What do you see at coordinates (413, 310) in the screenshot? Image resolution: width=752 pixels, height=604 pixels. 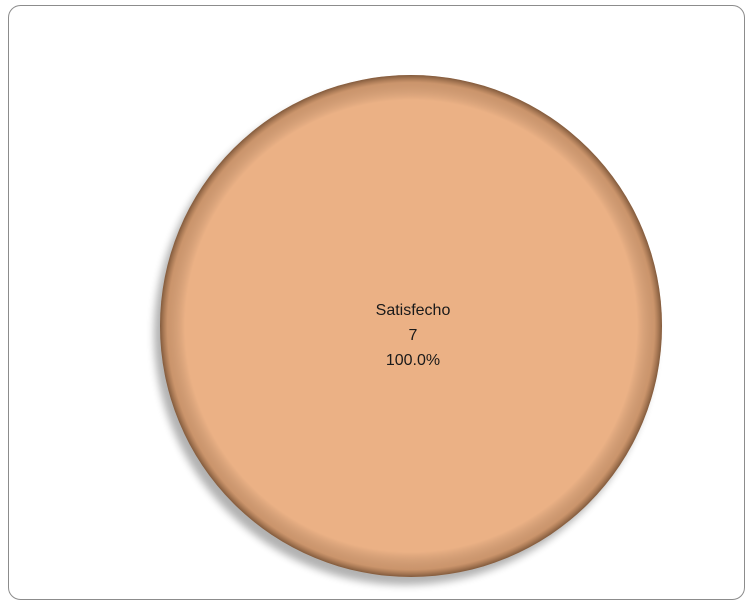 I see `slice-category-label: Satisfecho` at bounding box center [413, 310].